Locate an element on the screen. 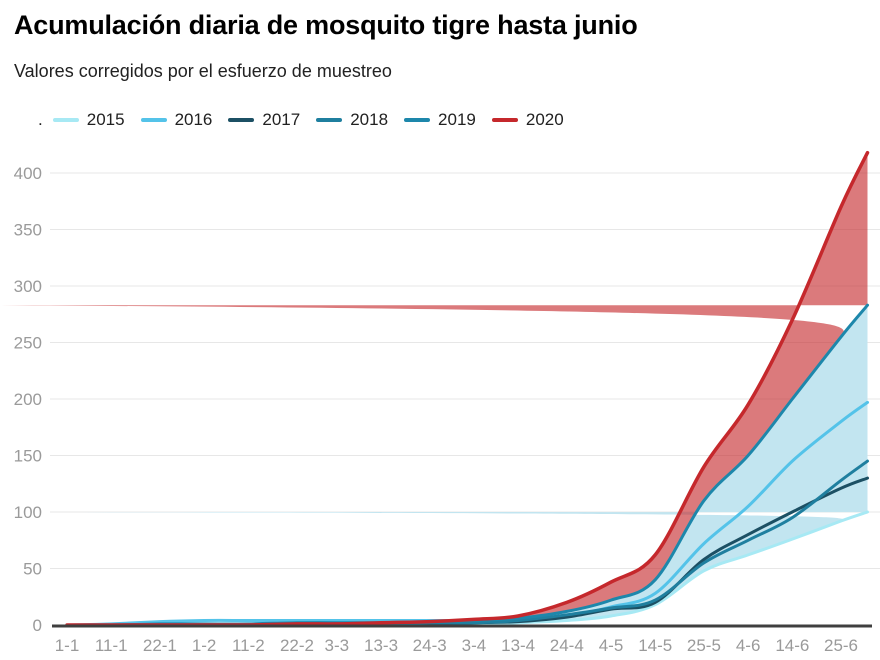 The height and width of the screenshot is (660, 880). legend-label-2017: 2017 is located at coordinates (281, 119).